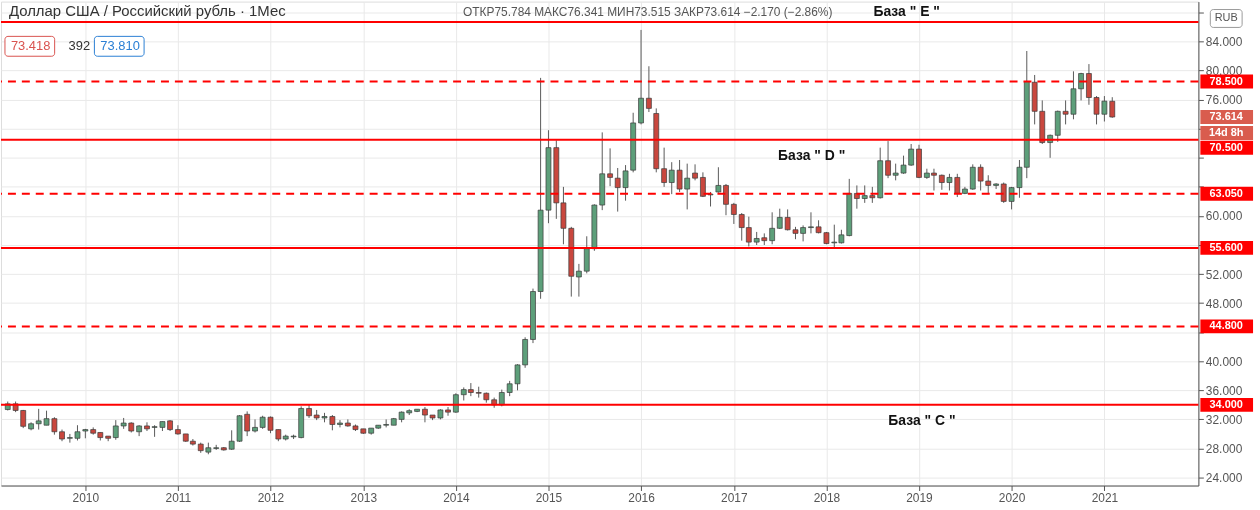 The width and height of the screenshot is (1260, 510). What do you see at coordinates (906, 10) in the screenshot?
I see `annotation: База " E "` at bounding box center [906, 10].